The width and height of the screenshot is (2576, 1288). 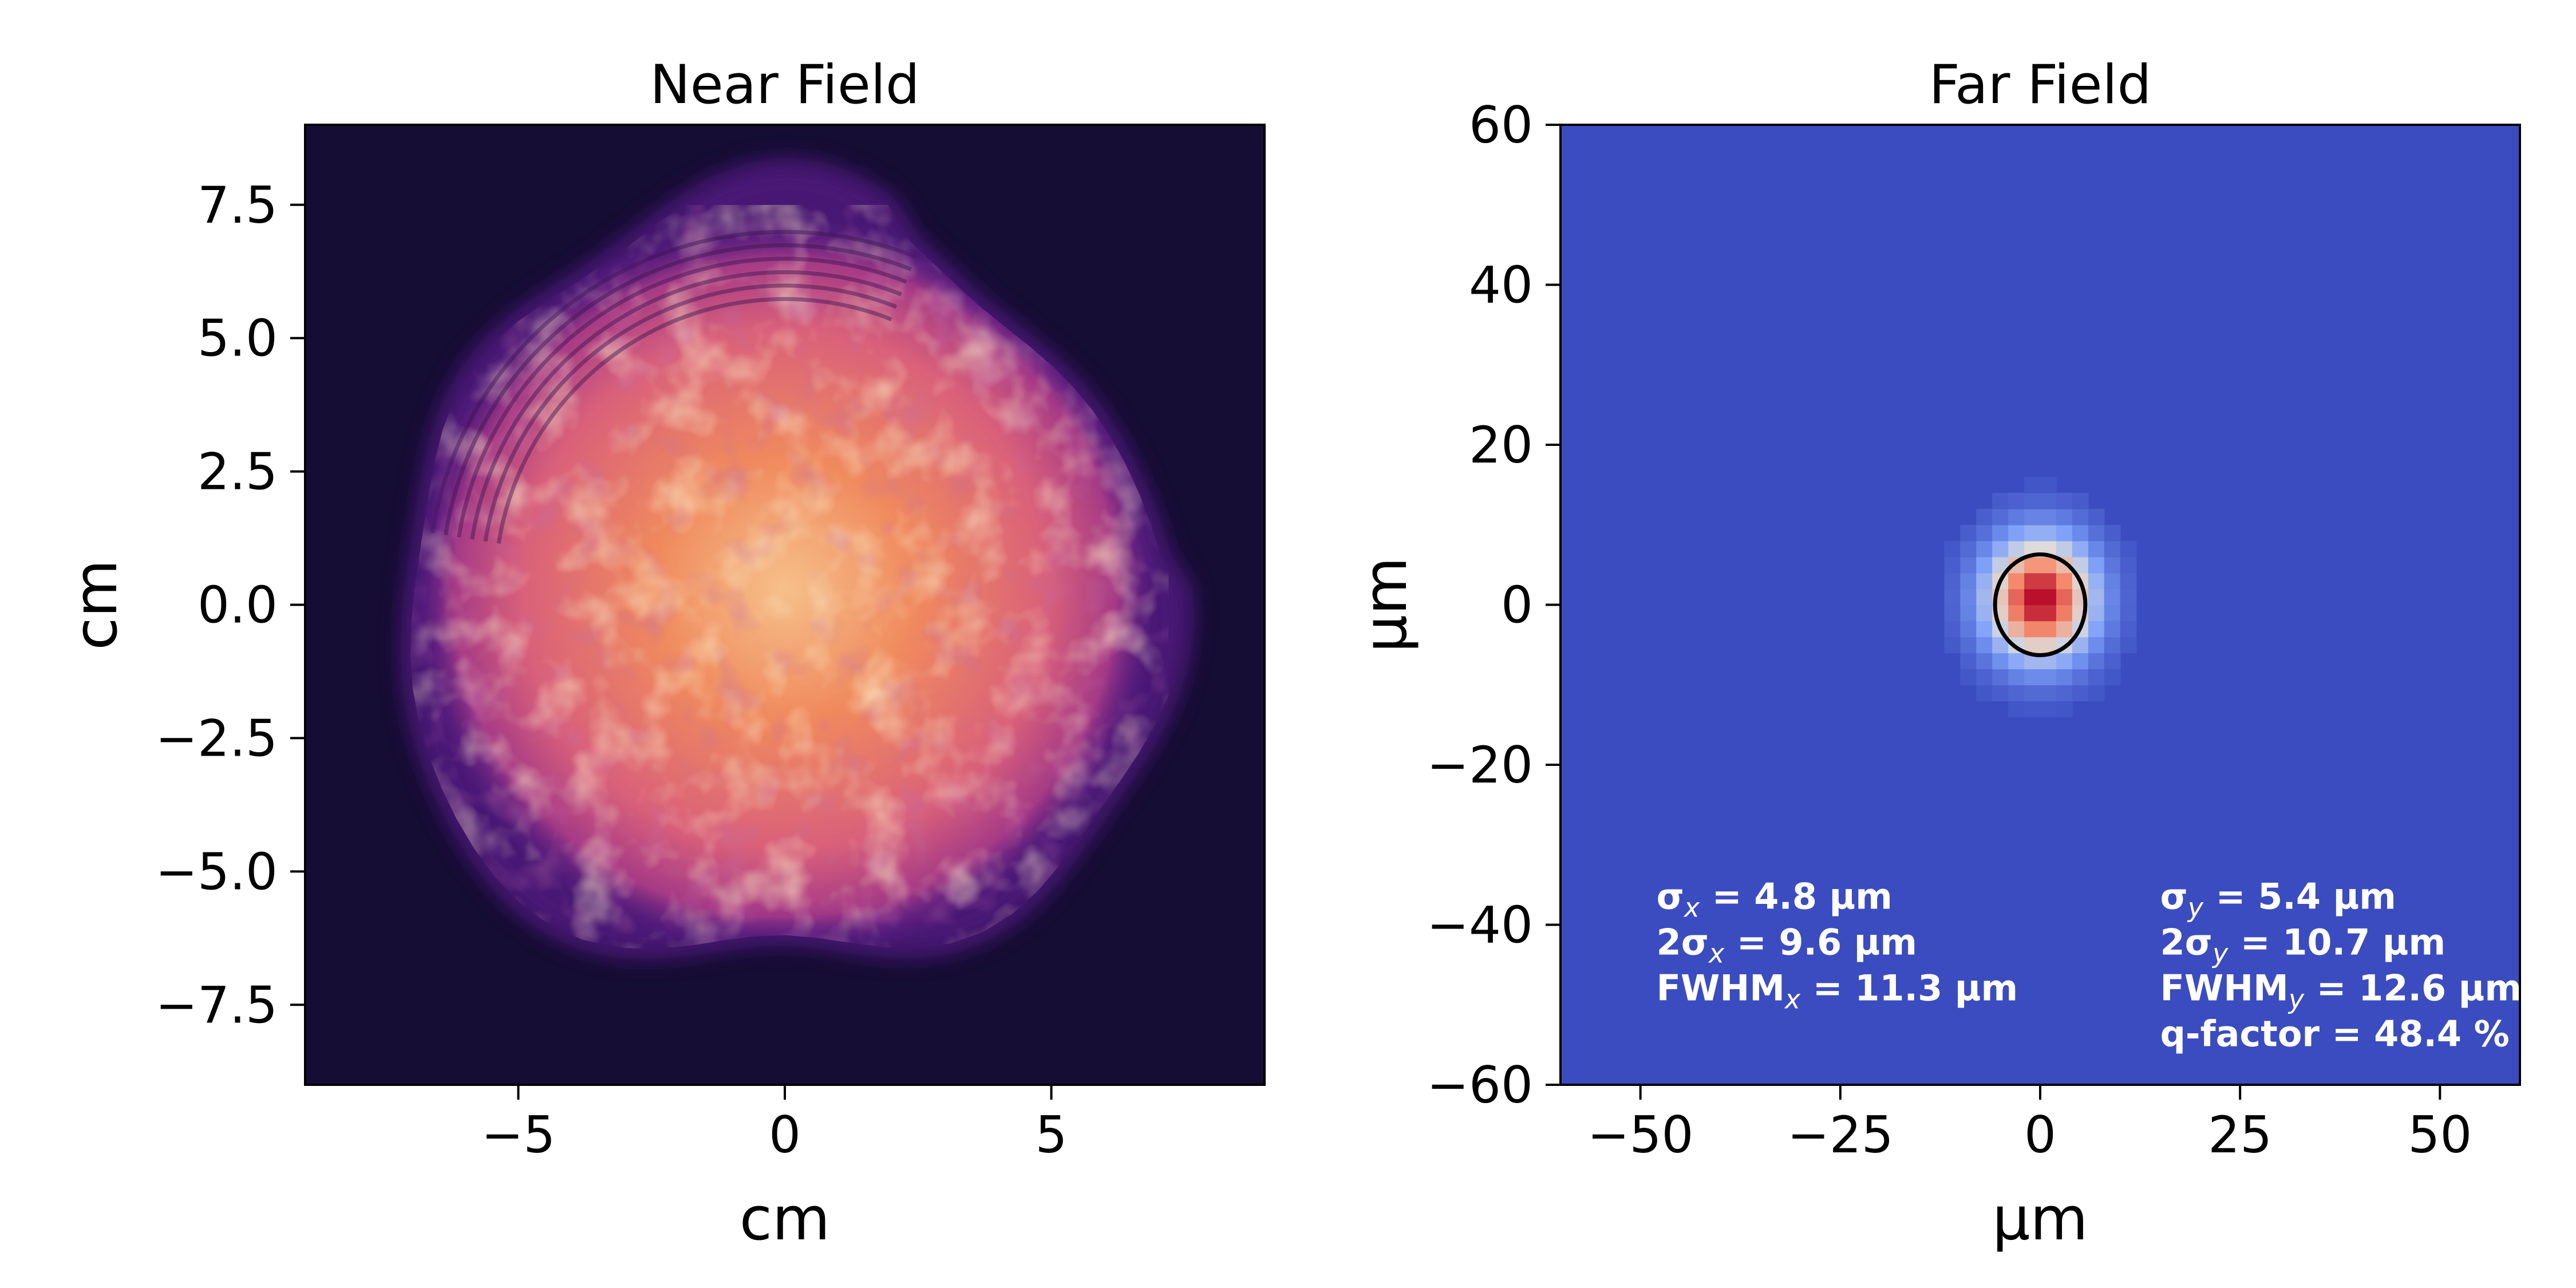 I want to click on y-tick-label: −60, so click(x=1480, y=1085).